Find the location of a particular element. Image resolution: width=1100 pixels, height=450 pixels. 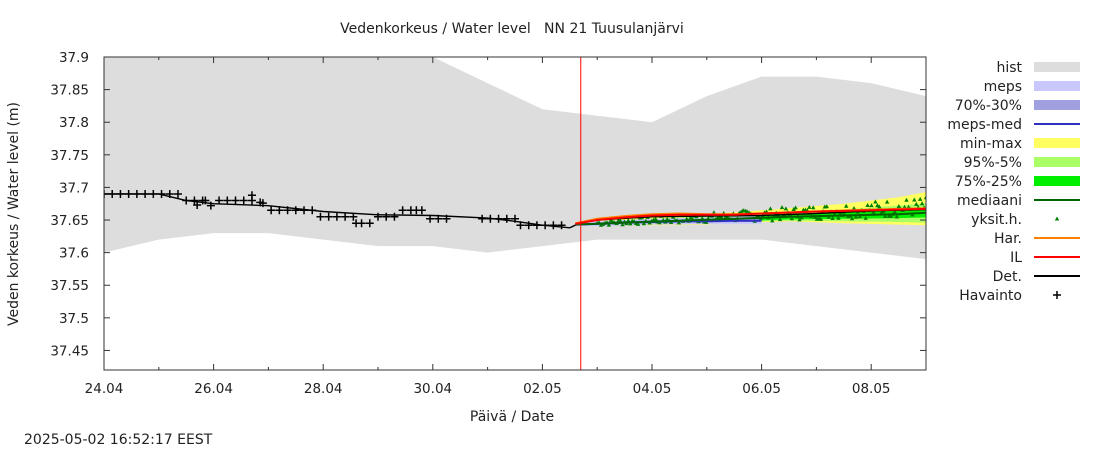

legend-mediaani-label: mediaani is located at coordinates (989, 201).